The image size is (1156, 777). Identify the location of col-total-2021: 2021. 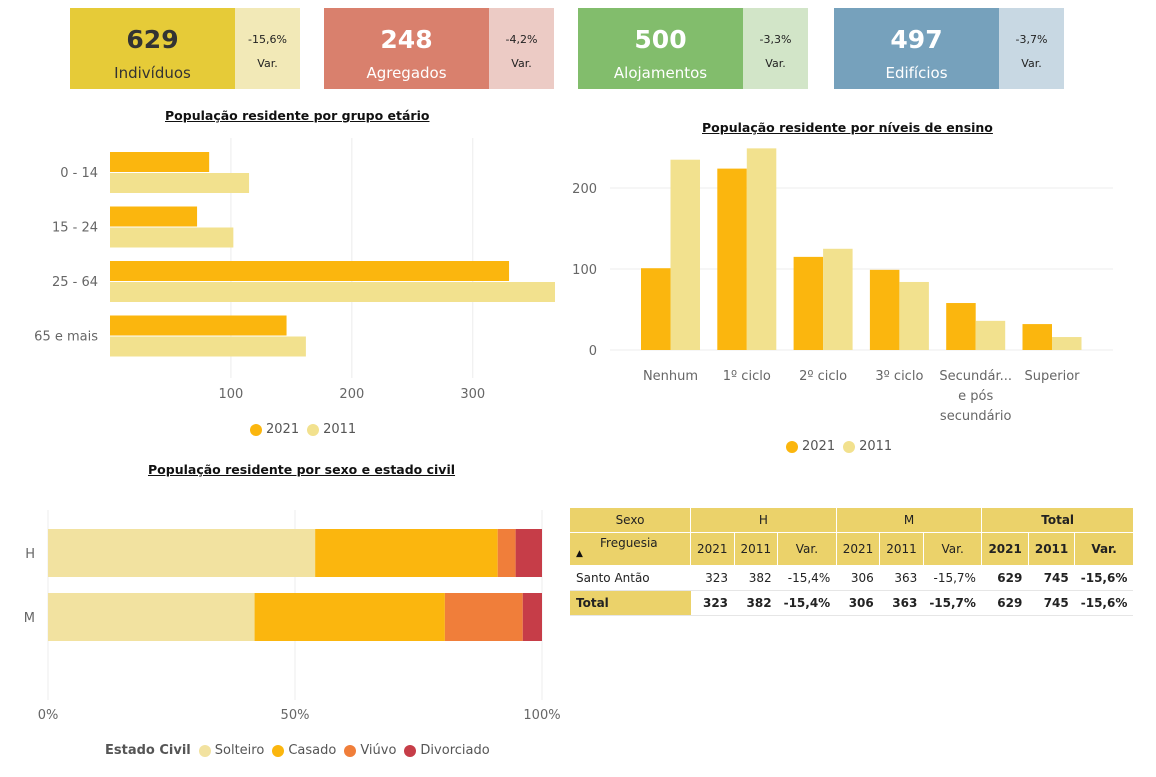
(1005, 549).